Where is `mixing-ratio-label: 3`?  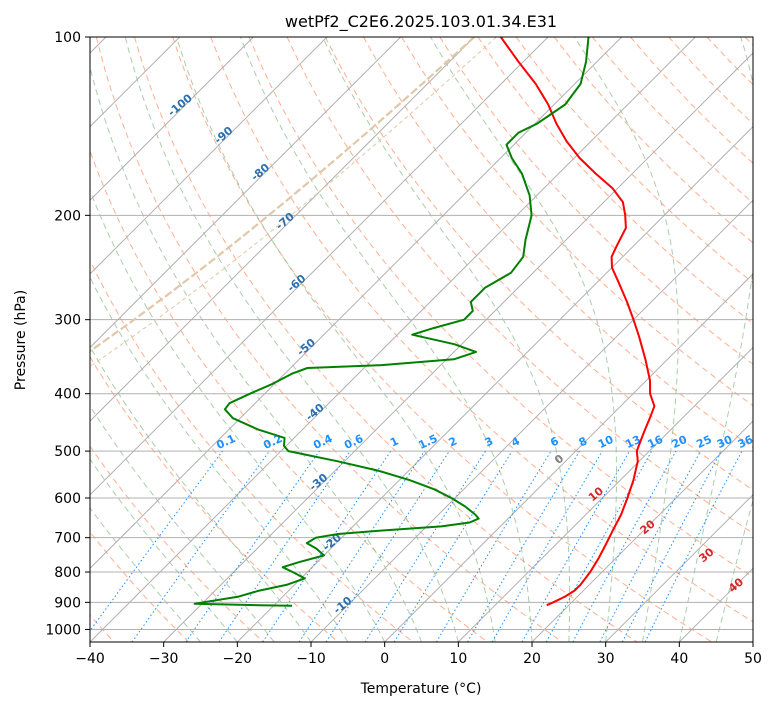
mixing-ratio-label: 3 is located at coordinates (489, 441).